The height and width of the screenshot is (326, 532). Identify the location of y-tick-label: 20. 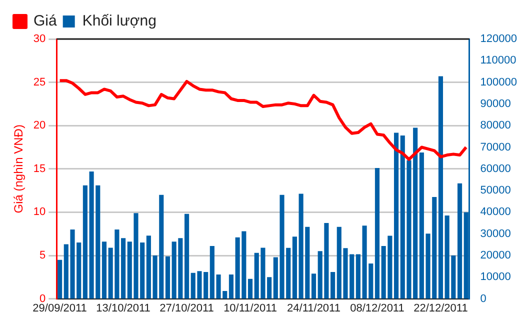
(39, 126).